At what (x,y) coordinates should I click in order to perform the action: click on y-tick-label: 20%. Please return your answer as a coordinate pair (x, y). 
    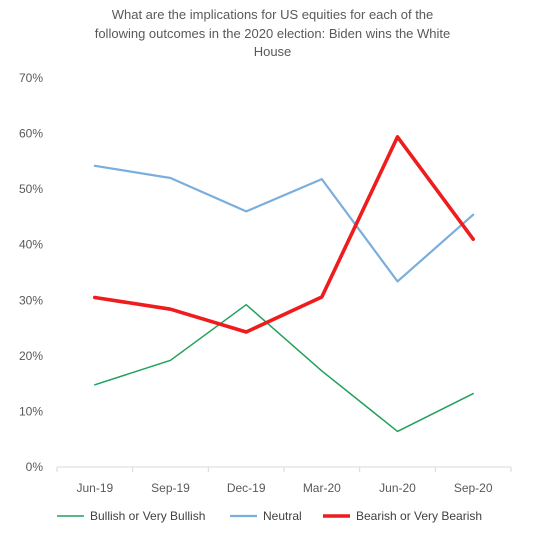
    Looking at the image, I should click on (31, 356).